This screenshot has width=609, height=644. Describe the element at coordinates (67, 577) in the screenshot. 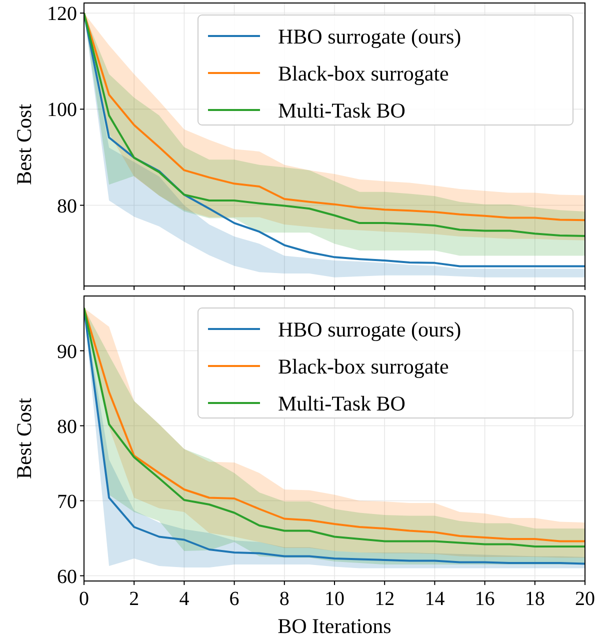

I see `y-tick-label: 60` at that location.